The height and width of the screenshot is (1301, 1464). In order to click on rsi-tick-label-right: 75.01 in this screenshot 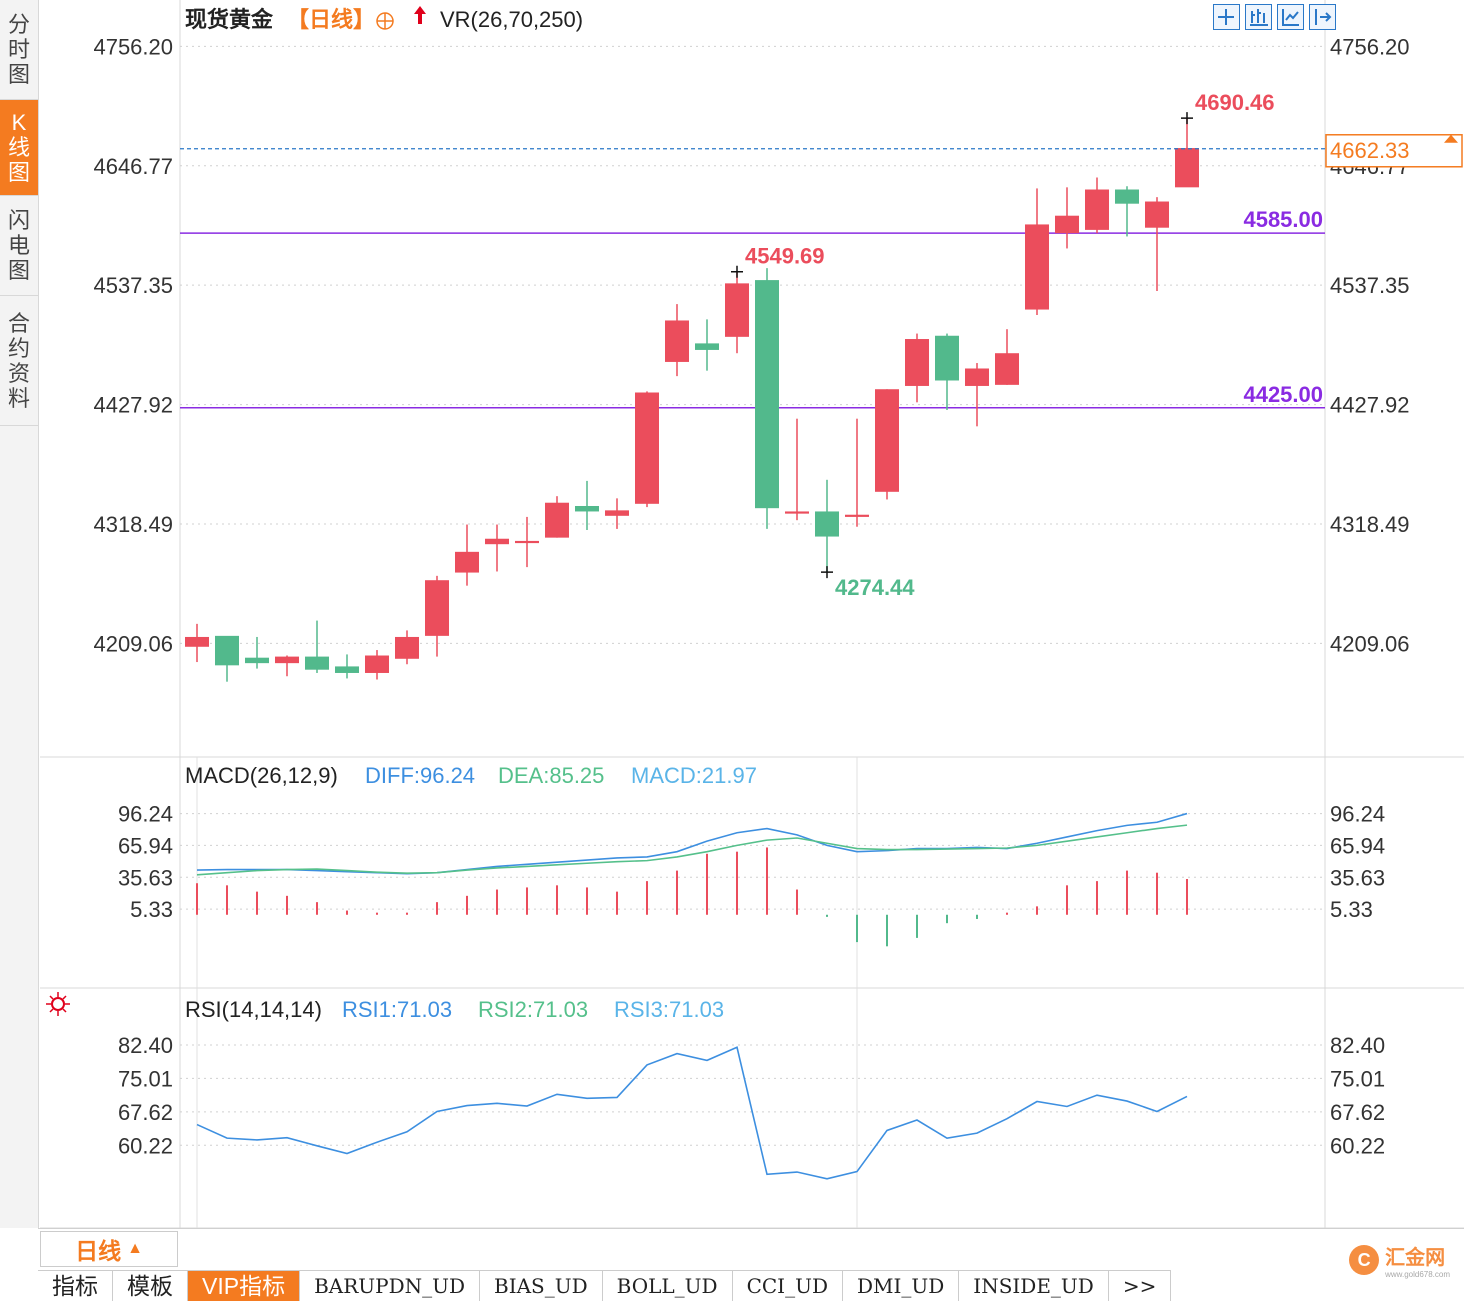, I will do `click(1357, 1078)`.